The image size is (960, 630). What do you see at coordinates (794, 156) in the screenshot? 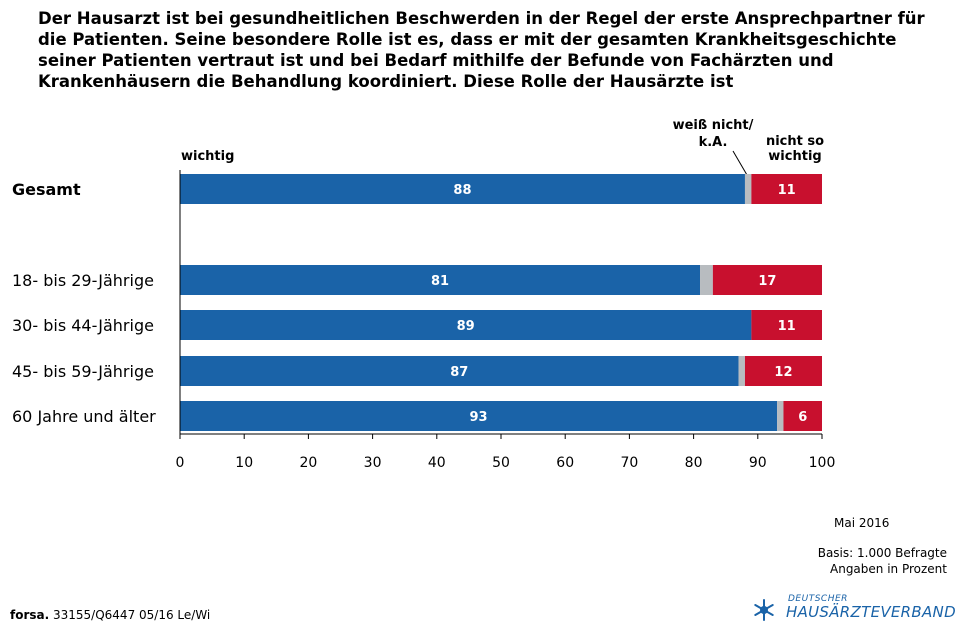
I see `legend-nicht-so-wichtig-line2: wichtig` at bounding box center [794, 156].